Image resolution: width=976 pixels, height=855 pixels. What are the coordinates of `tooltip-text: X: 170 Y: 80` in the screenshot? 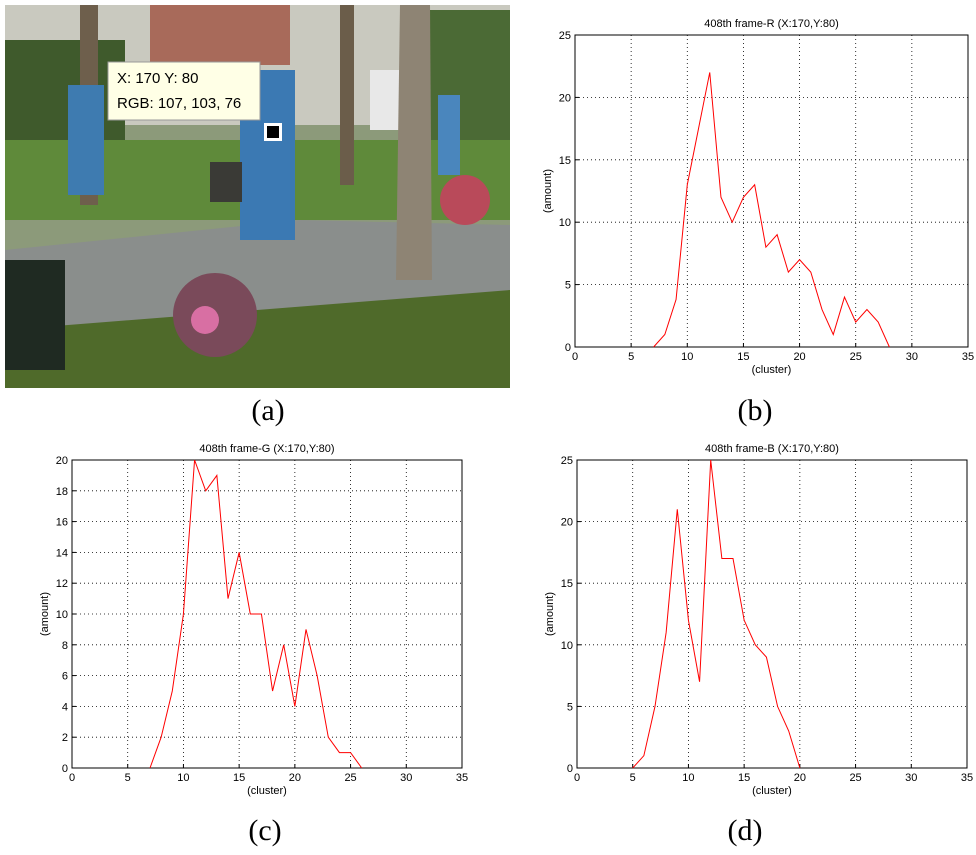 It's located at (157, 78).